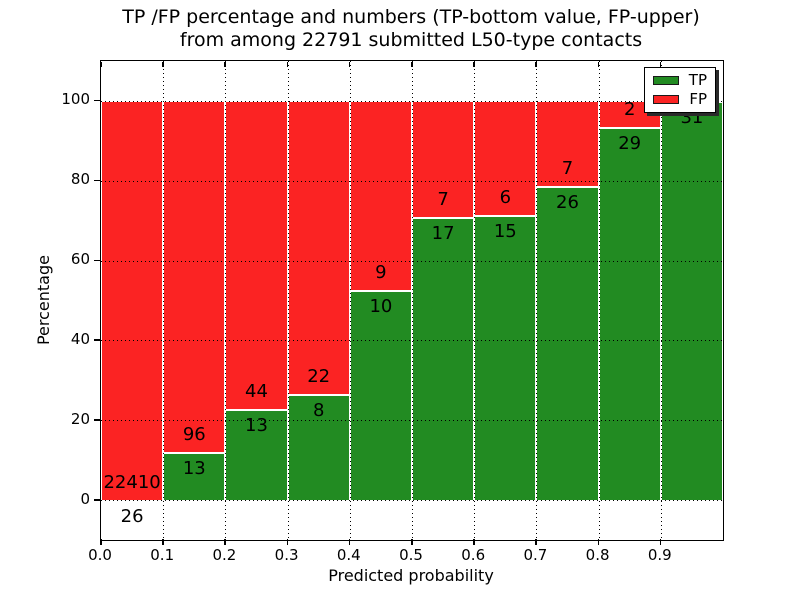  Describe the element at coordinates (132, 482) in the screenshot. I see `bar-fp-count-label: 22410` at that location.